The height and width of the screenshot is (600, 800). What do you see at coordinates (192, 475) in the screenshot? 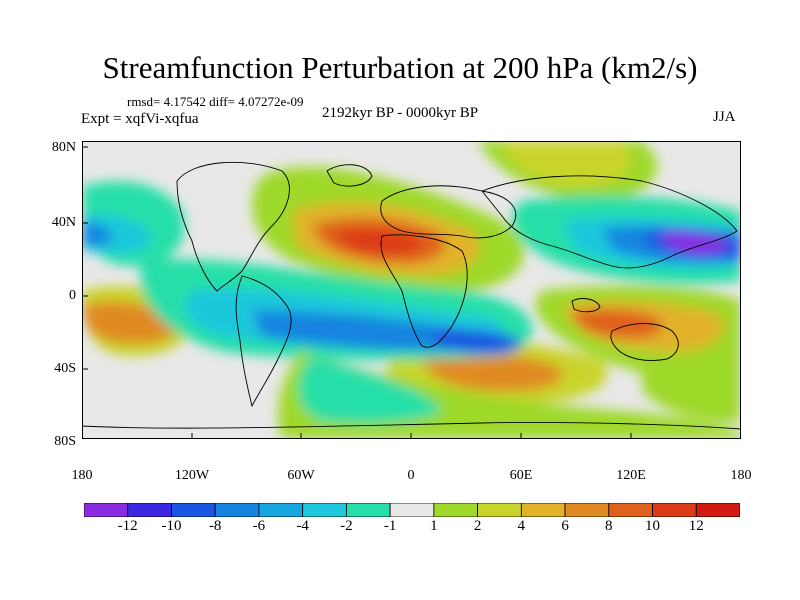
I see `lon-label-120w: 120W` at bounding box center [192, 475].